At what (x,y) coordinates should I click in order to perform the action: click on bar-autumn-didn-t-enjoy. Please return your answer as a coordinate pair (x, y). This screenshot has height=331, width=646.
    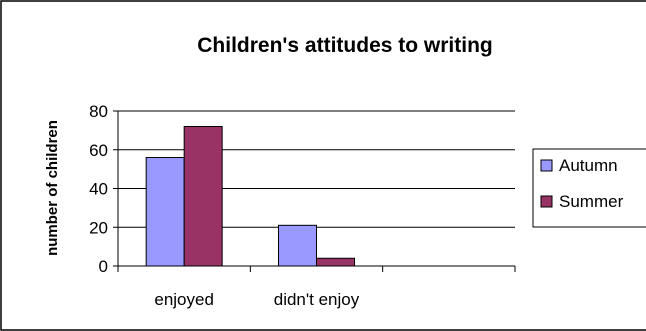
    Looking at the image, I should click on (298, 245).